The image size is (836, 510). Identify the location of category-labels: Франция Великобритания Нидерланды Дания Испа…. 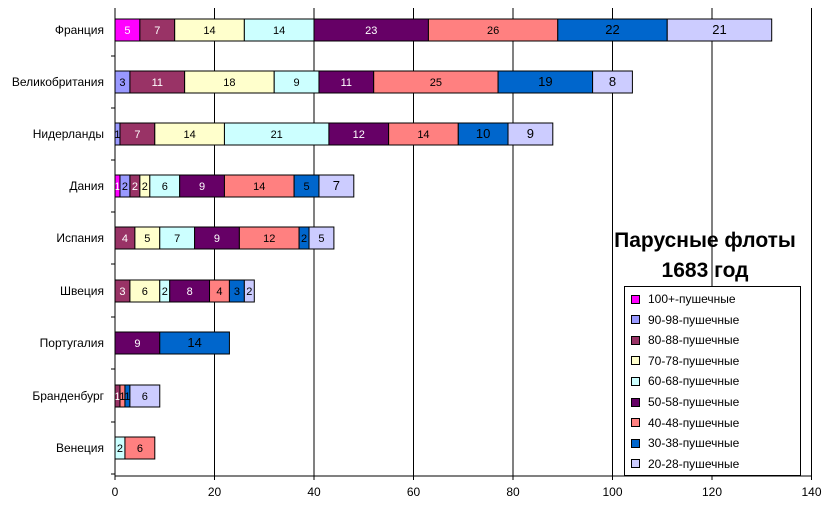
(58, 239).